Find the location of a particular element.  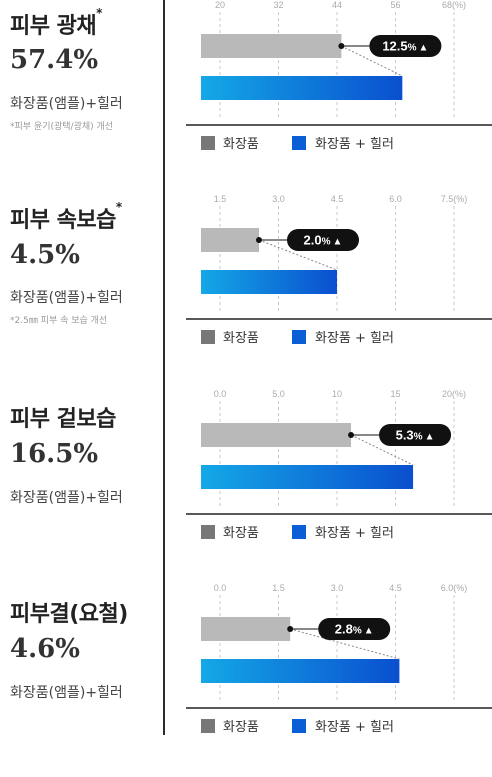

tick-label: 56 is located at coordinates (395, 5).